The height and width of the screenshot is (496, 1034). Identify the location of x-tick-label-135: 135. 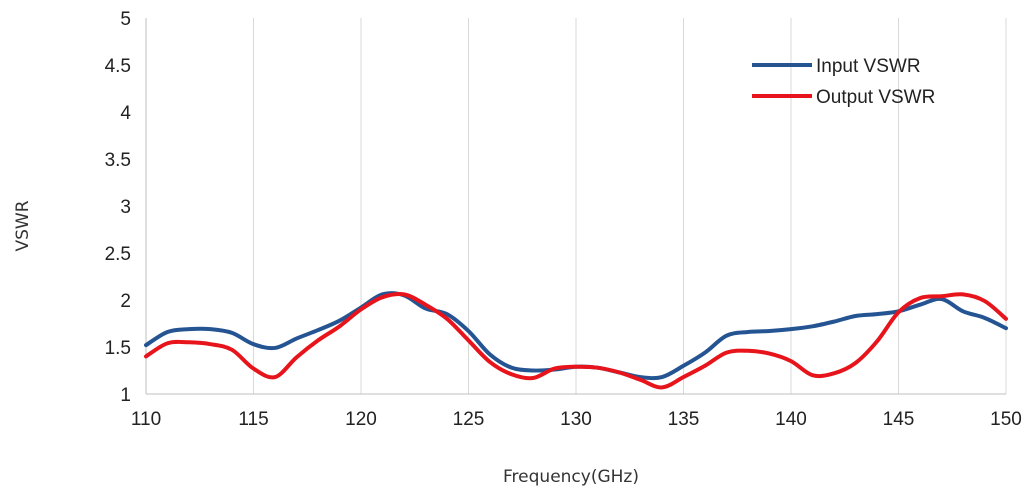
(684, 419).